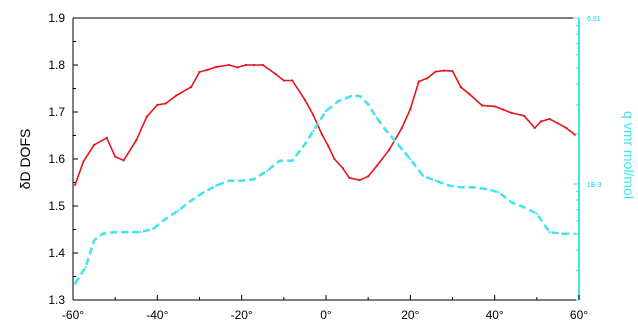  I want to click on y-tick-label: 1.3, so click(56, 300).